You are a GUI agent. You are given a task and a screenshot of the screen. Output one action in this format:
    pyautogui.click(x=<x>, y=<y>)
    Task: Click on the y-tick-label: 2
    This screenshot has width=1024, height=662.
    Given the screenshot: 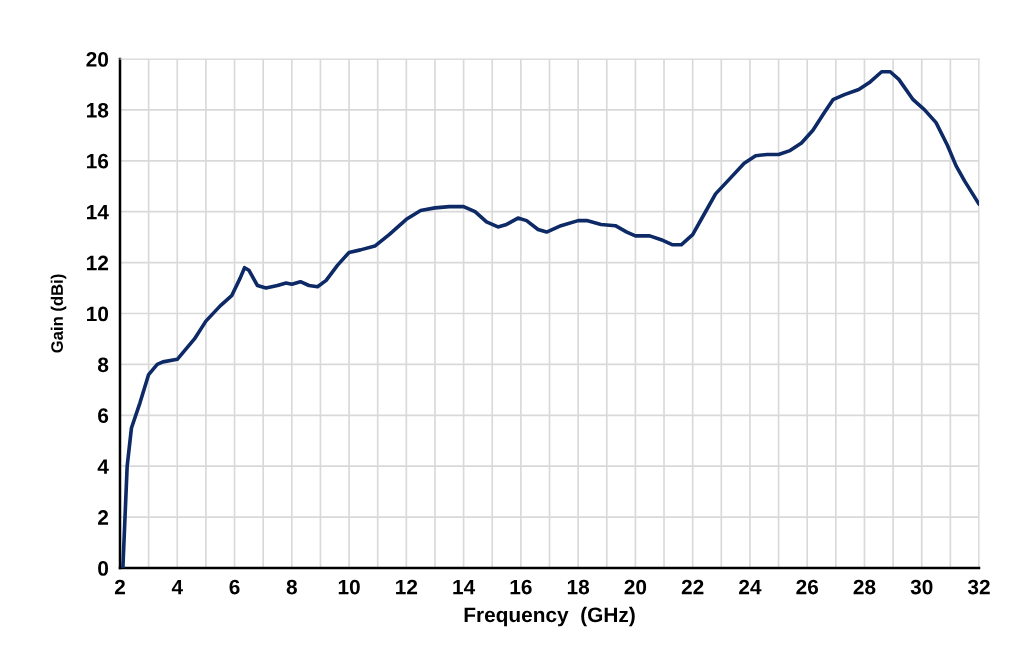 What is the action you would take?
    pyautogui.click(x=103, y=517)
    